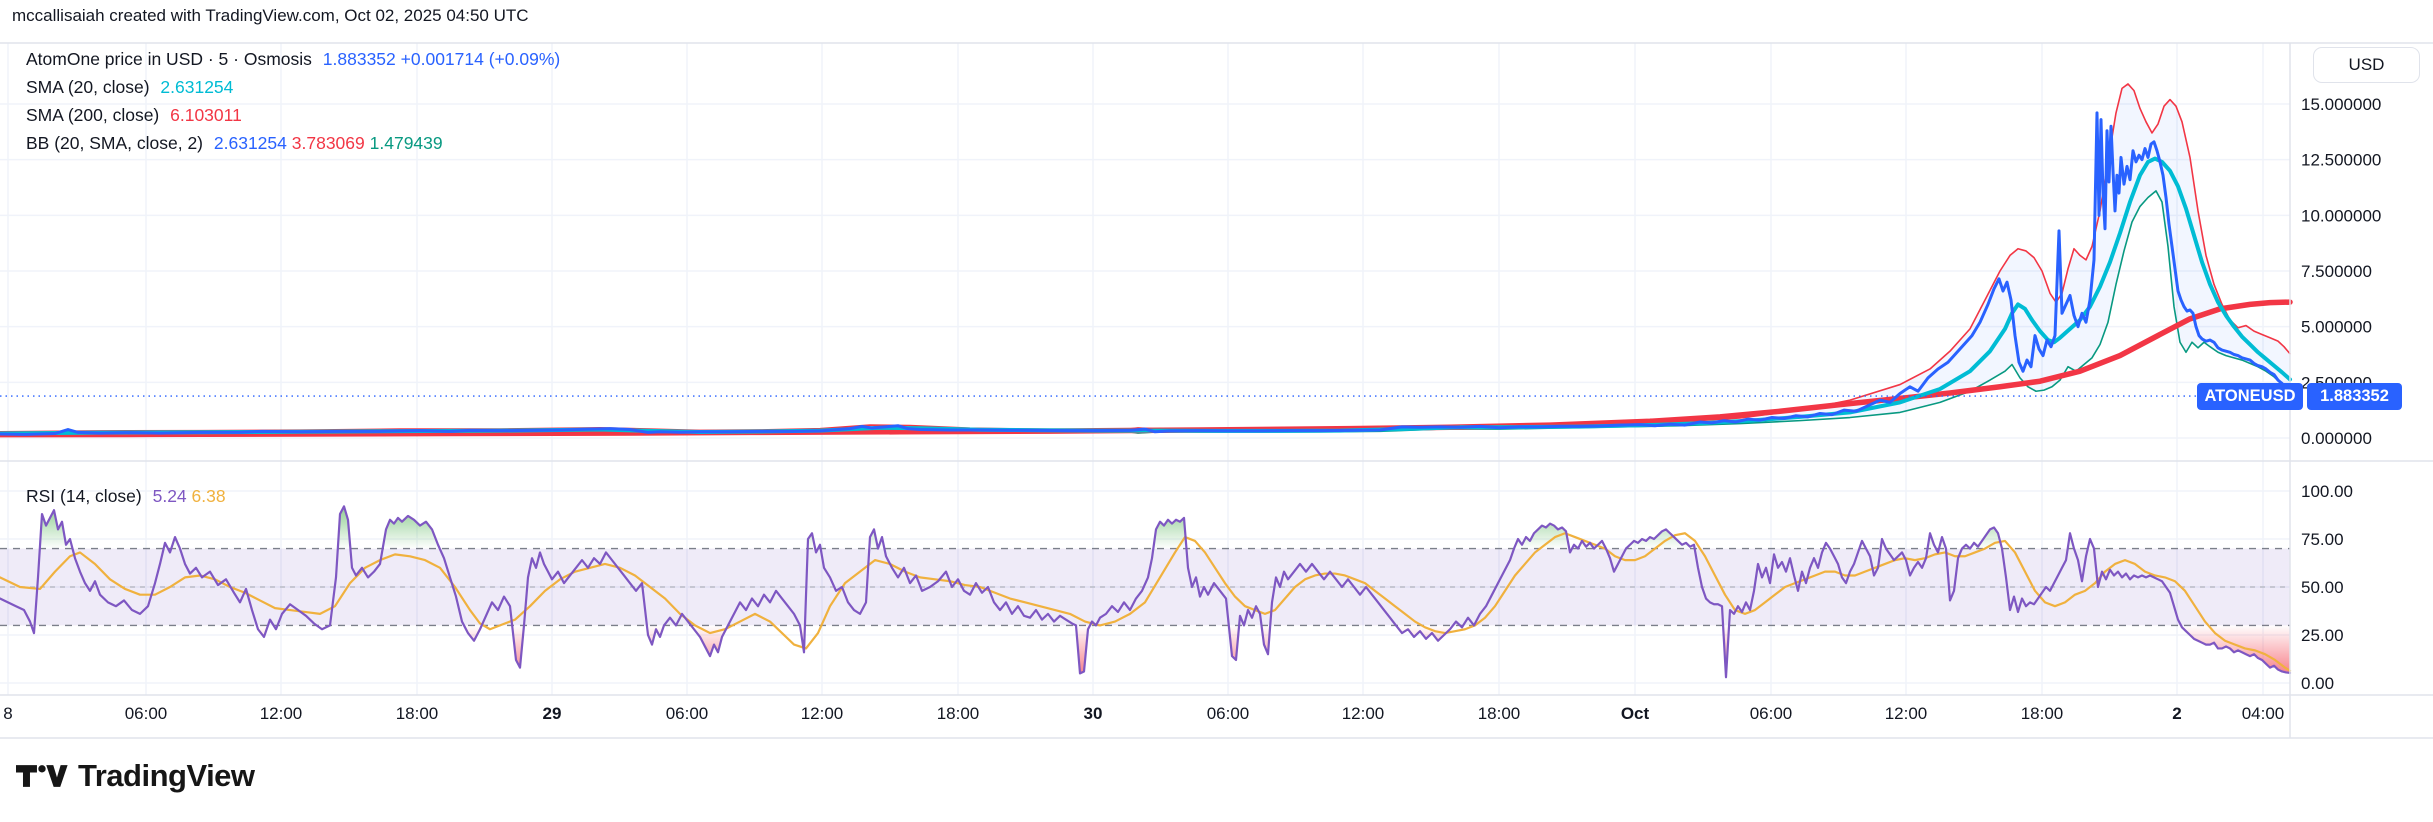 The height and width of the screenshot is (822, 2433). Describe the element at coordinates (406, 143) in the screenshot. I see `bb-lower-value: 1.479439` at that location.